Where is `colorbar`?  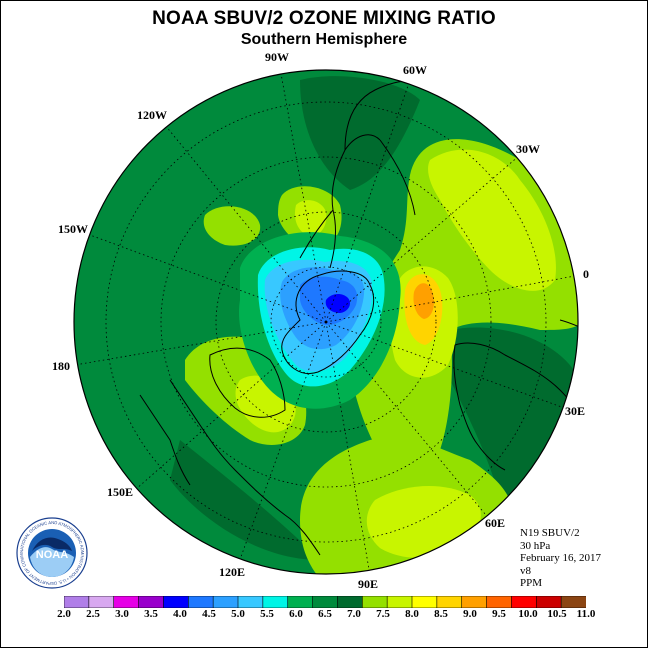 colorbar is located at coordinates (325, 602).